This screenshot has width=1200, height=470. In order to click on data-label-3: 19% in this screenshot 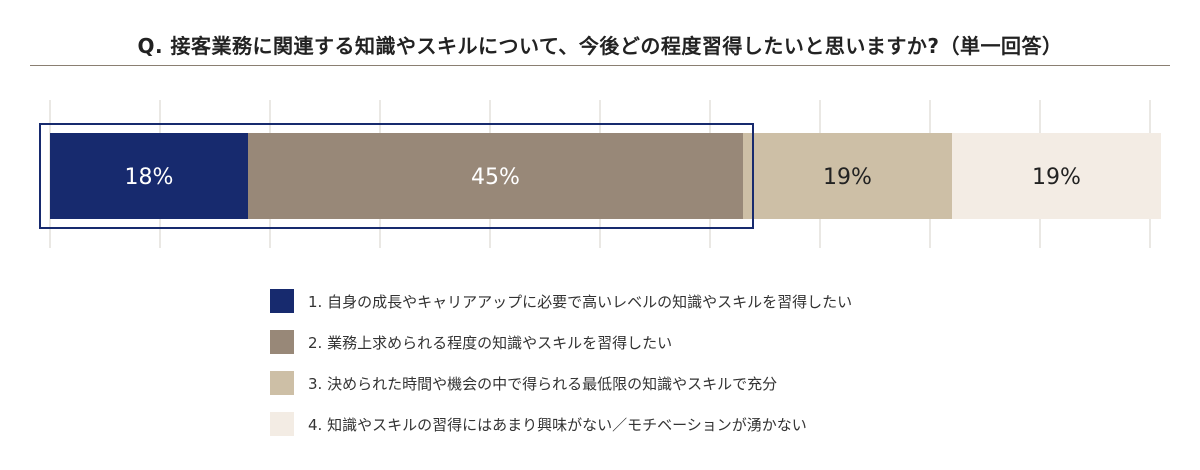, I will do `click(847, 177)`.